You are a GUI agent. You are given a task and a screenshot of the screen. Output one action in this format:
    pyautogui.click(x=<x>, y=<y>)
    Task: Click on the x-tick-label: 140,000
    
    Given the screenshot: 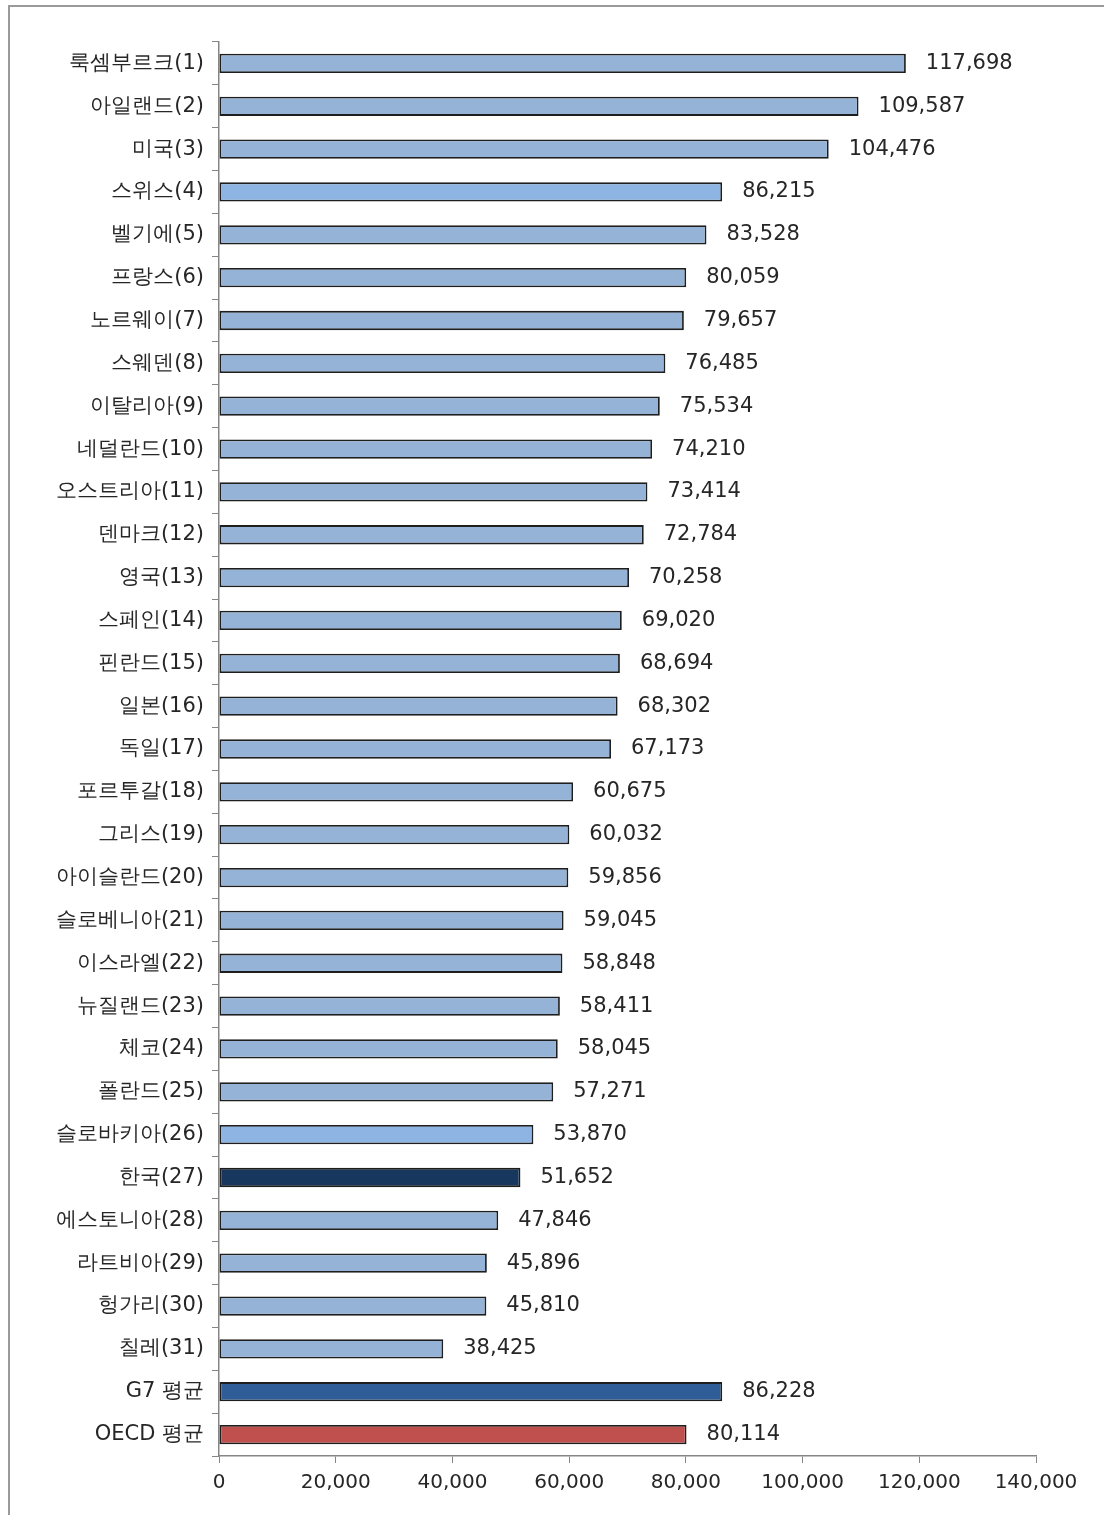 What is the action you would take?
    pyautogui.click(x=1036, y=1481)
    